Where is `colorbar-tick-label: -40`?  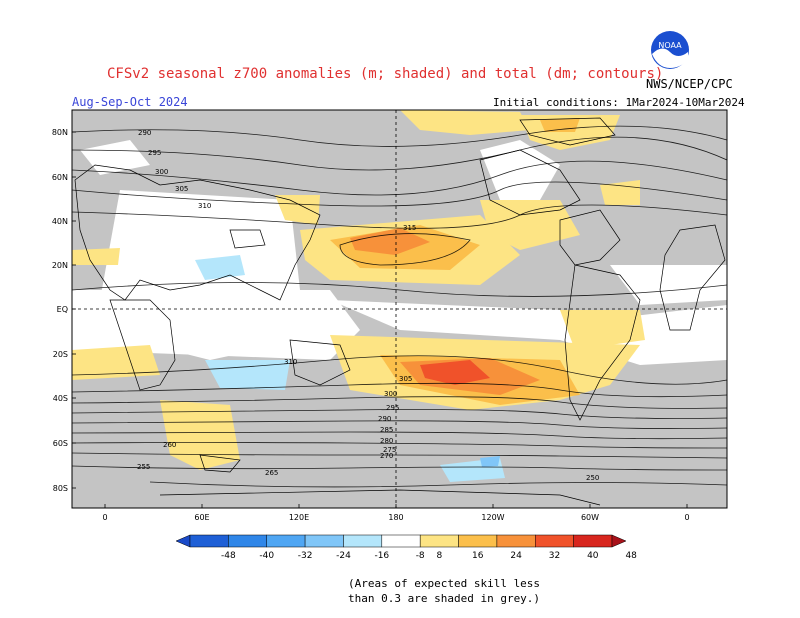
colorbar-tick-label: -40 is located at coordinates (266, 556).